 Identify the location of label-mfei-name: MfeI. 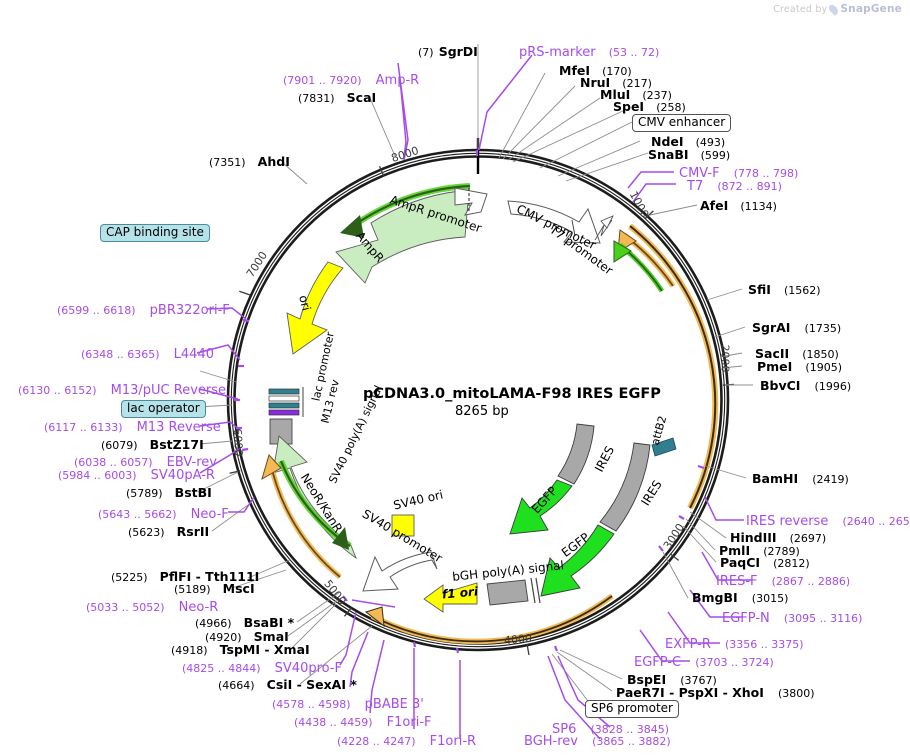
(575, 70).